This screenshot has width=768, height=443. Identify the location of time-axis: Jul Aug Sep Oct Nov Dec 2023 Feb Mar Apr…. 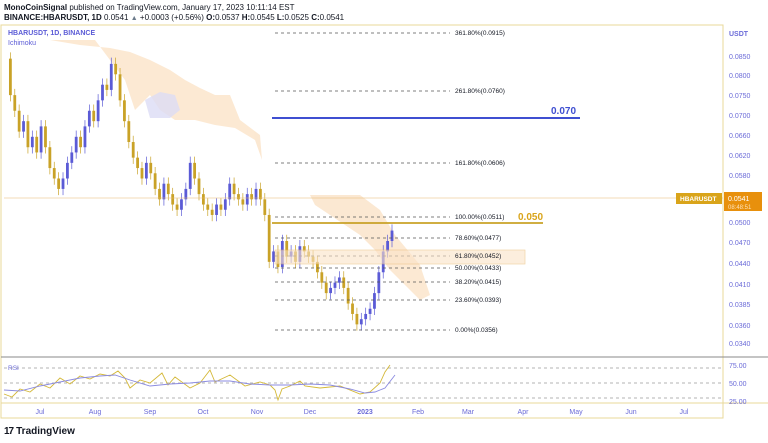
(362, 412).